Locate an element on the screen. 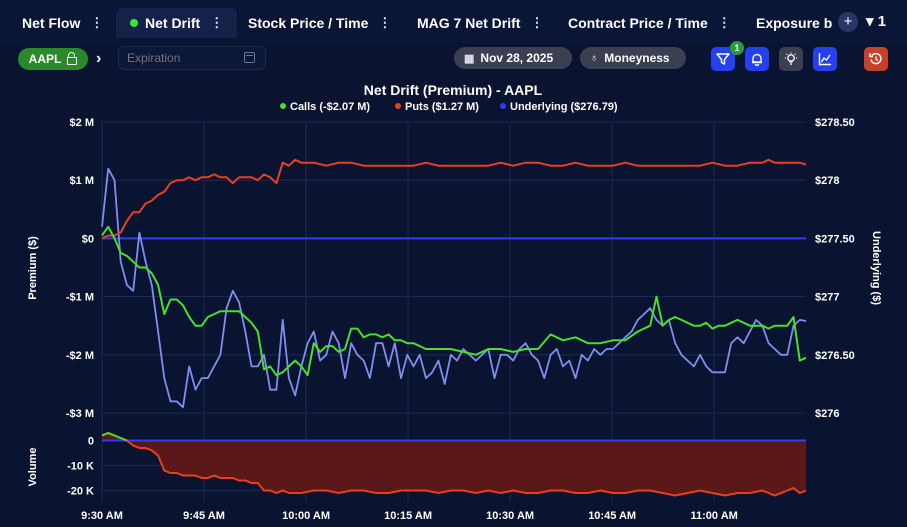 The image size is (907, 527). y-right-axis-label: Underlying ($) is located at coordinates (876, 268).